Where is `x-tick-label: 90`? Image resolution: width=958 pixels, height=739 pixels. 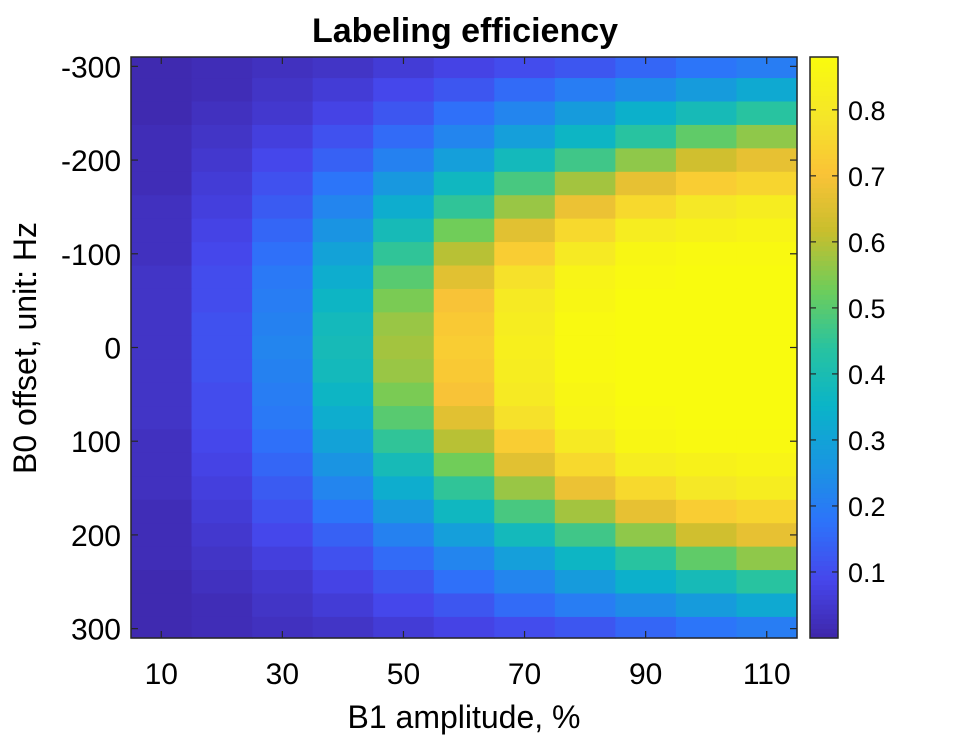
x-tick-label: 90 is located at coordinates (645, 674).